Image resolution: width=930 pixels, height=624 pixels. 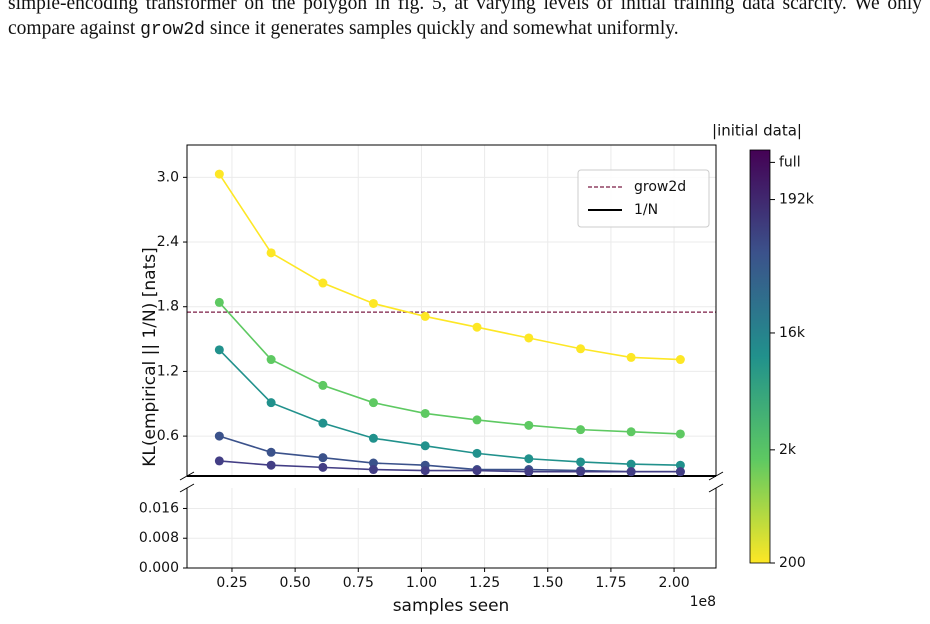 What do you see at coordinates (673, 583) in the screenshot?
I see `x-tick-label: 2.00` at bounding box center [673, 583].